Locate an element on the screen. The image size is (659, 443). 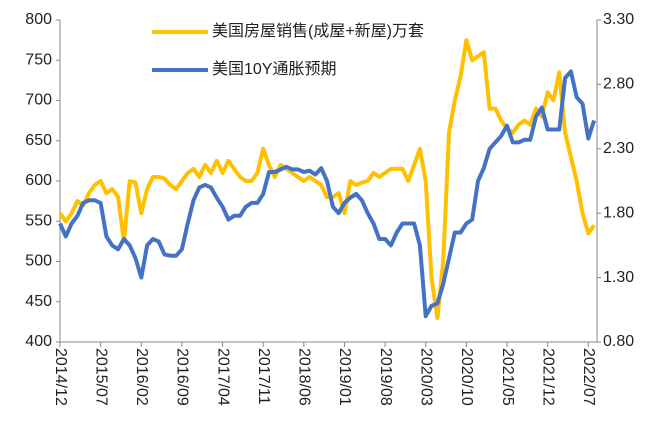
y2-tick-label: 0.80 is located at coordinates (618, 341).